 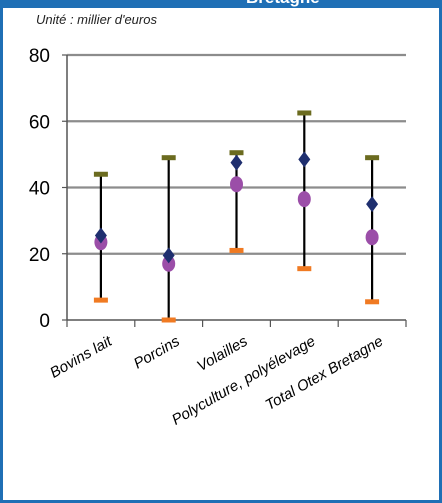 I want to click on y-tick-label-40: 40, so click(x=39, y=189).